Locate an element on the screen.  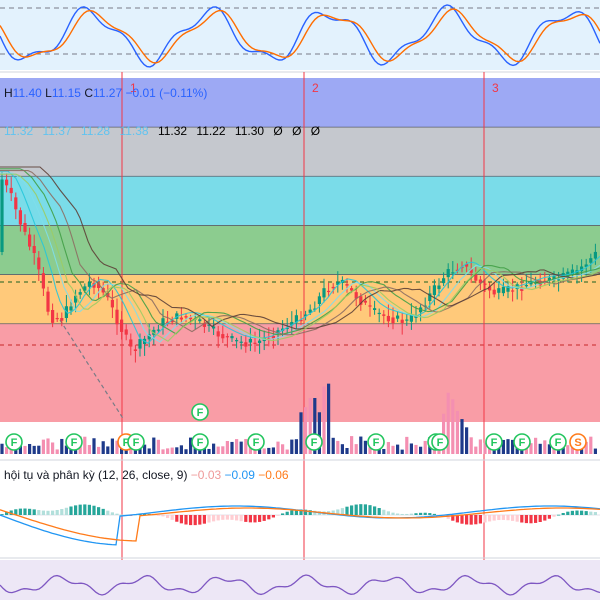
close-value: 11.27 is located at coordinates (108, 93).